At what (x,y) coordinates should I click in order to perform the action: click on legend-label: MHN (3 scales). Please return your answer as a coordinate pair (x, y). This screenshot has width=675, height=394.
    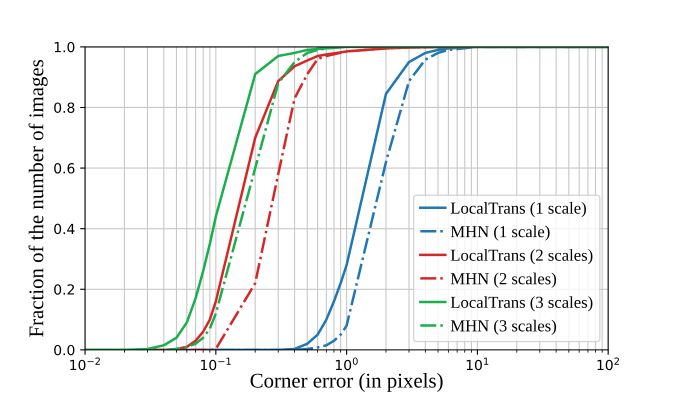
    Looking at the image, I should click on (503, 327).